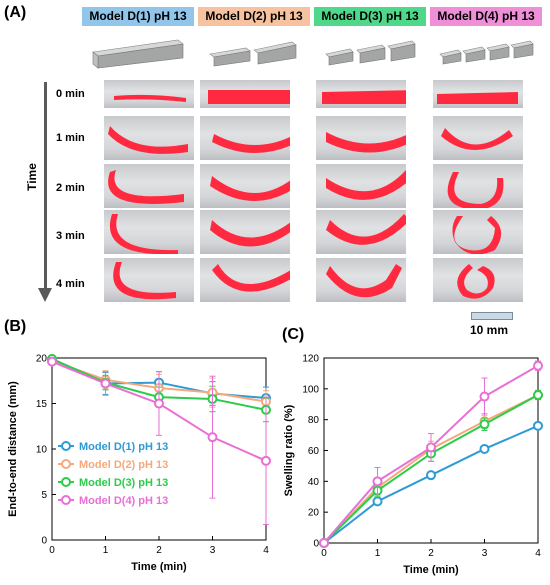  What do you see at coordinates (45, 295) in the screenshot?
I see `time-arrow-head` at bounding box center [45, 295].